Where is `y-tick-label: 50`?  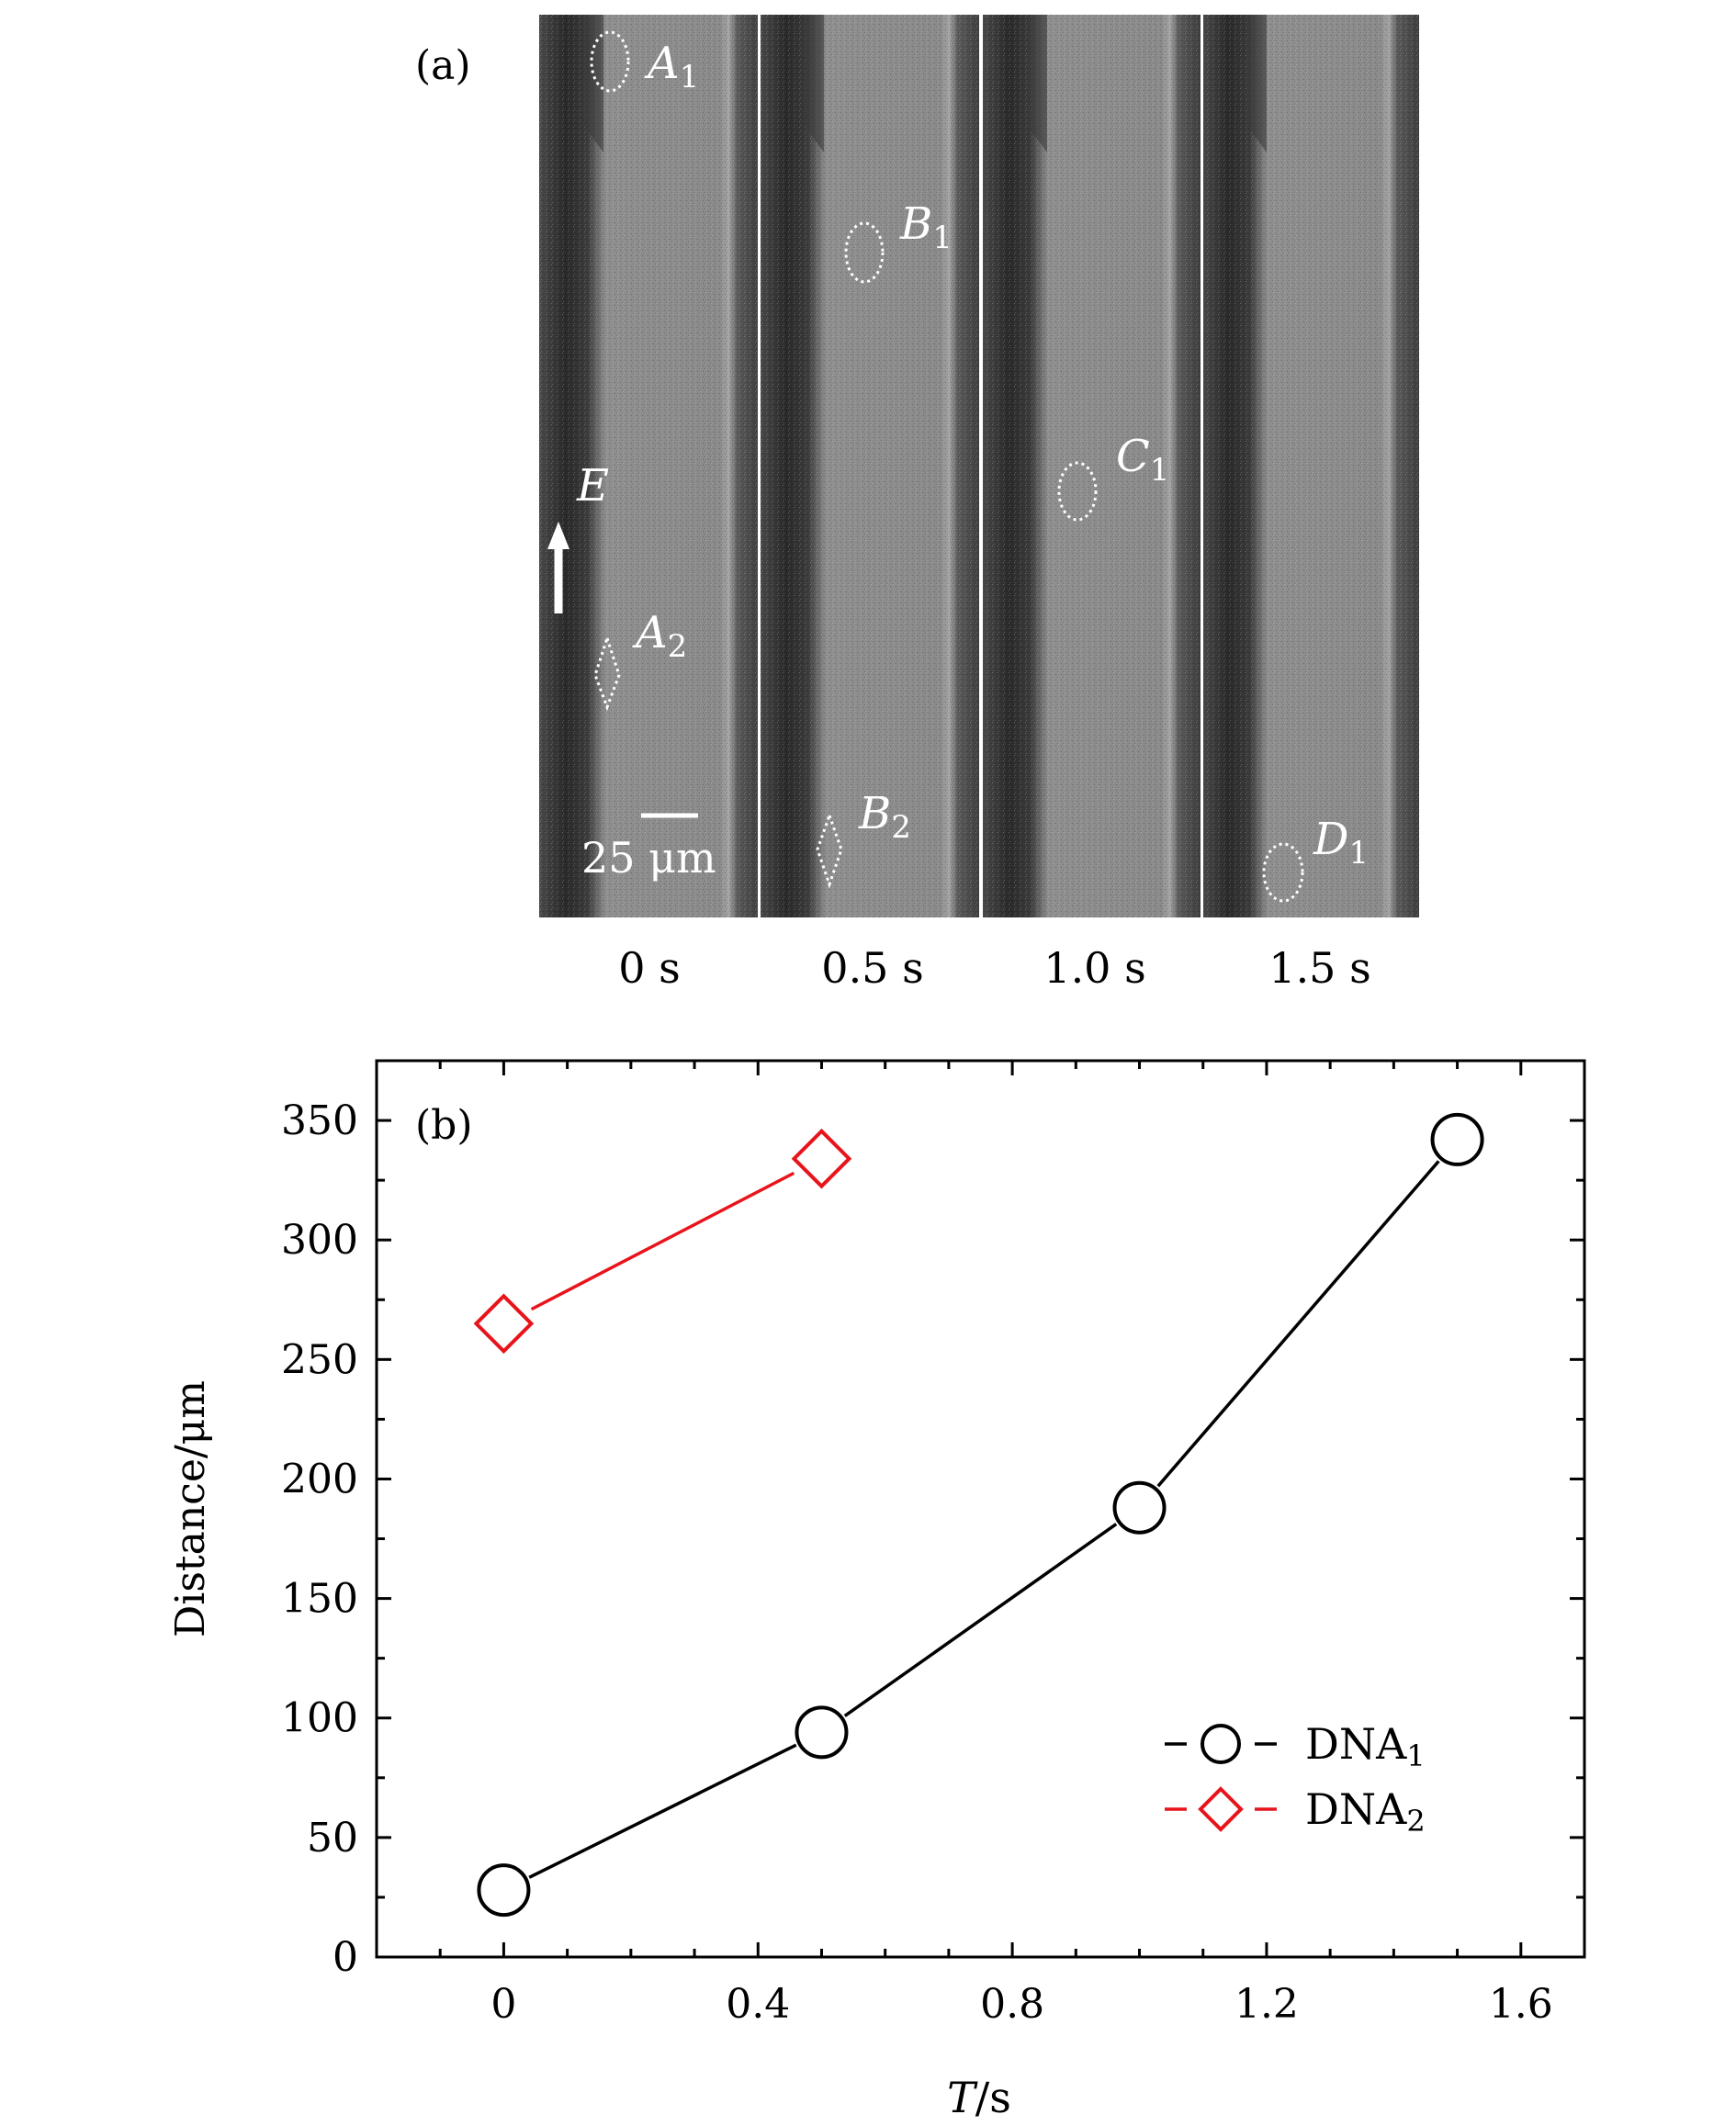
y-tick-label: 50 is located at coordinates (332, 1838).